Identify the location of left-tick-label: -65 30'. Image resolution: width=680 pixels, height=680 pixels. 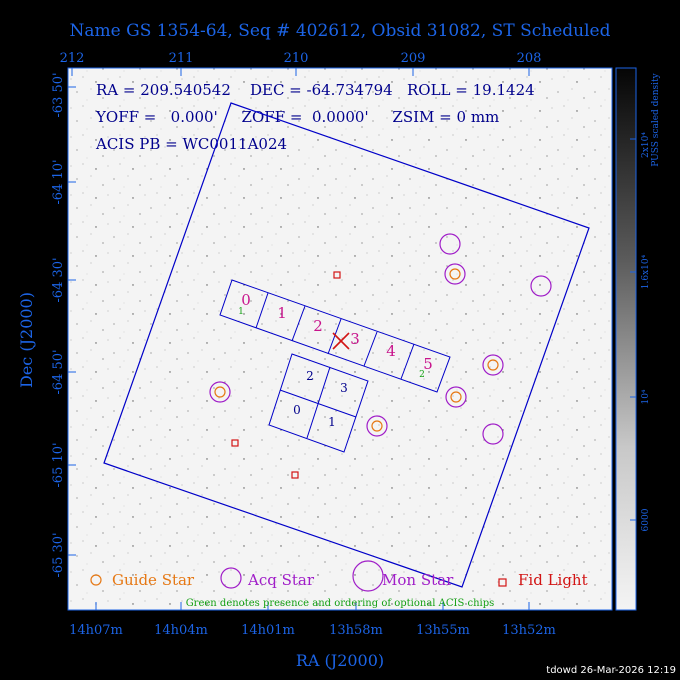
(58, 554).